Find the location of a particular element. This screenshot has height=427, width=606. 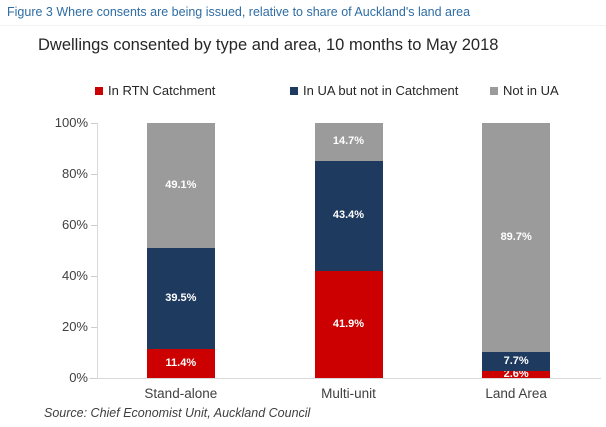

legend-item: In UA but not in Catchment is located at coordinates (374, 90).